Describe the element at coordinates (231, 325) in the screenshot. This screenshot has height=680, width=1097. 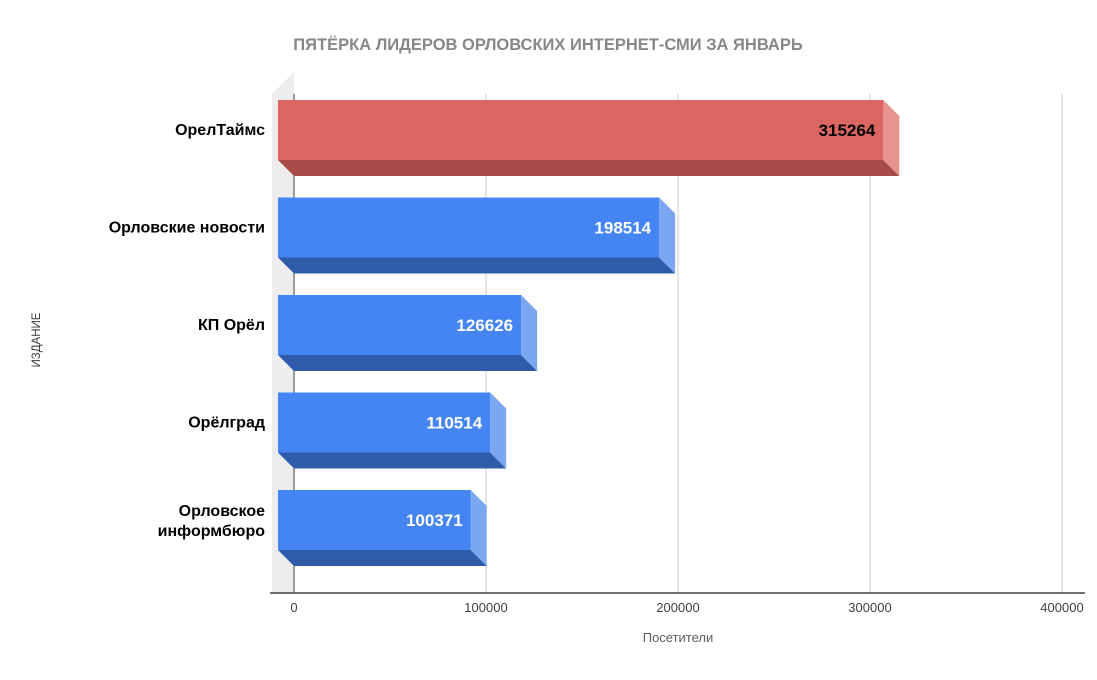
I see `category-label: КП Орёл` at that location.